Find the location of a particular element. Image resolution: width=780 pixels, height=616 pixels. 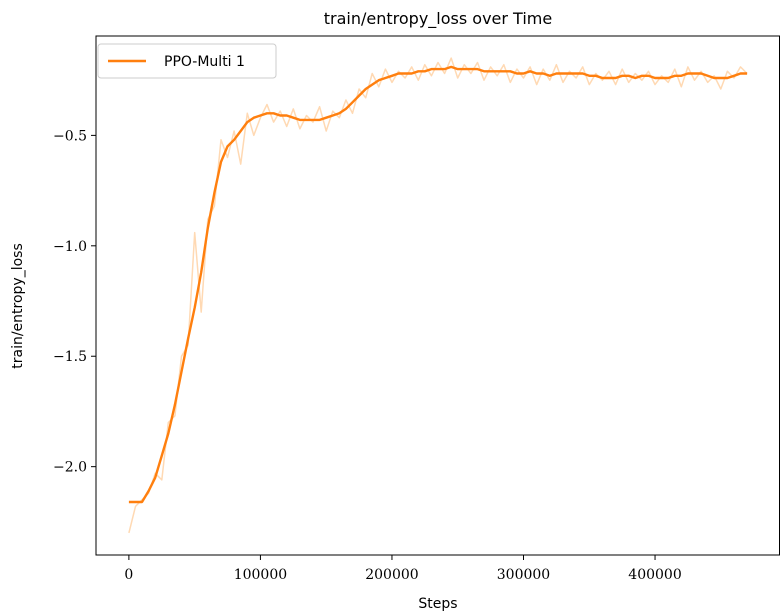

y-tick-label: −2.0 is located at coordinates (70, 468).